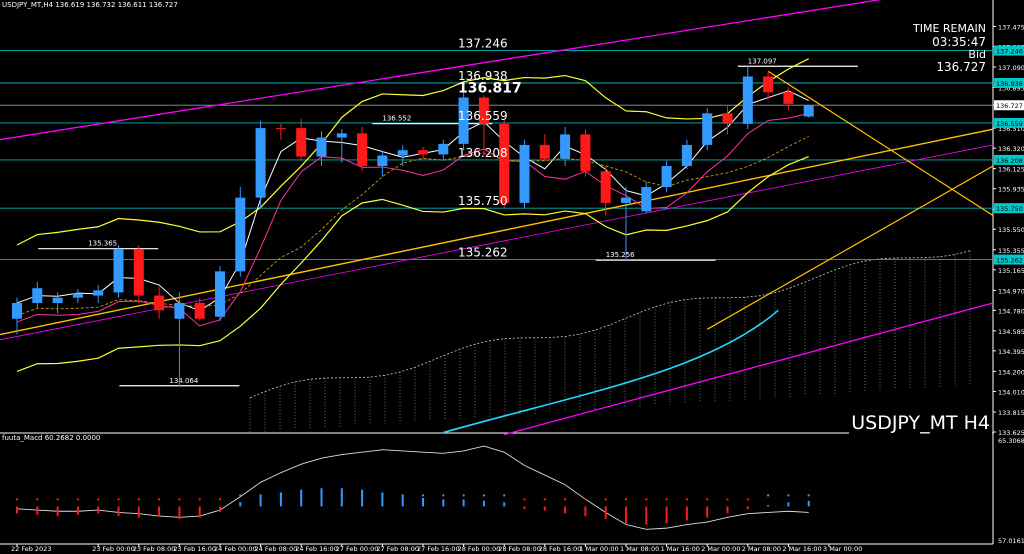 Image resolution: width=1024 pixels, height=554 pixels. Describe the element at coordinates (1011, 352) in the screenshot. I see `price-tick-label: 134.395` at that location.